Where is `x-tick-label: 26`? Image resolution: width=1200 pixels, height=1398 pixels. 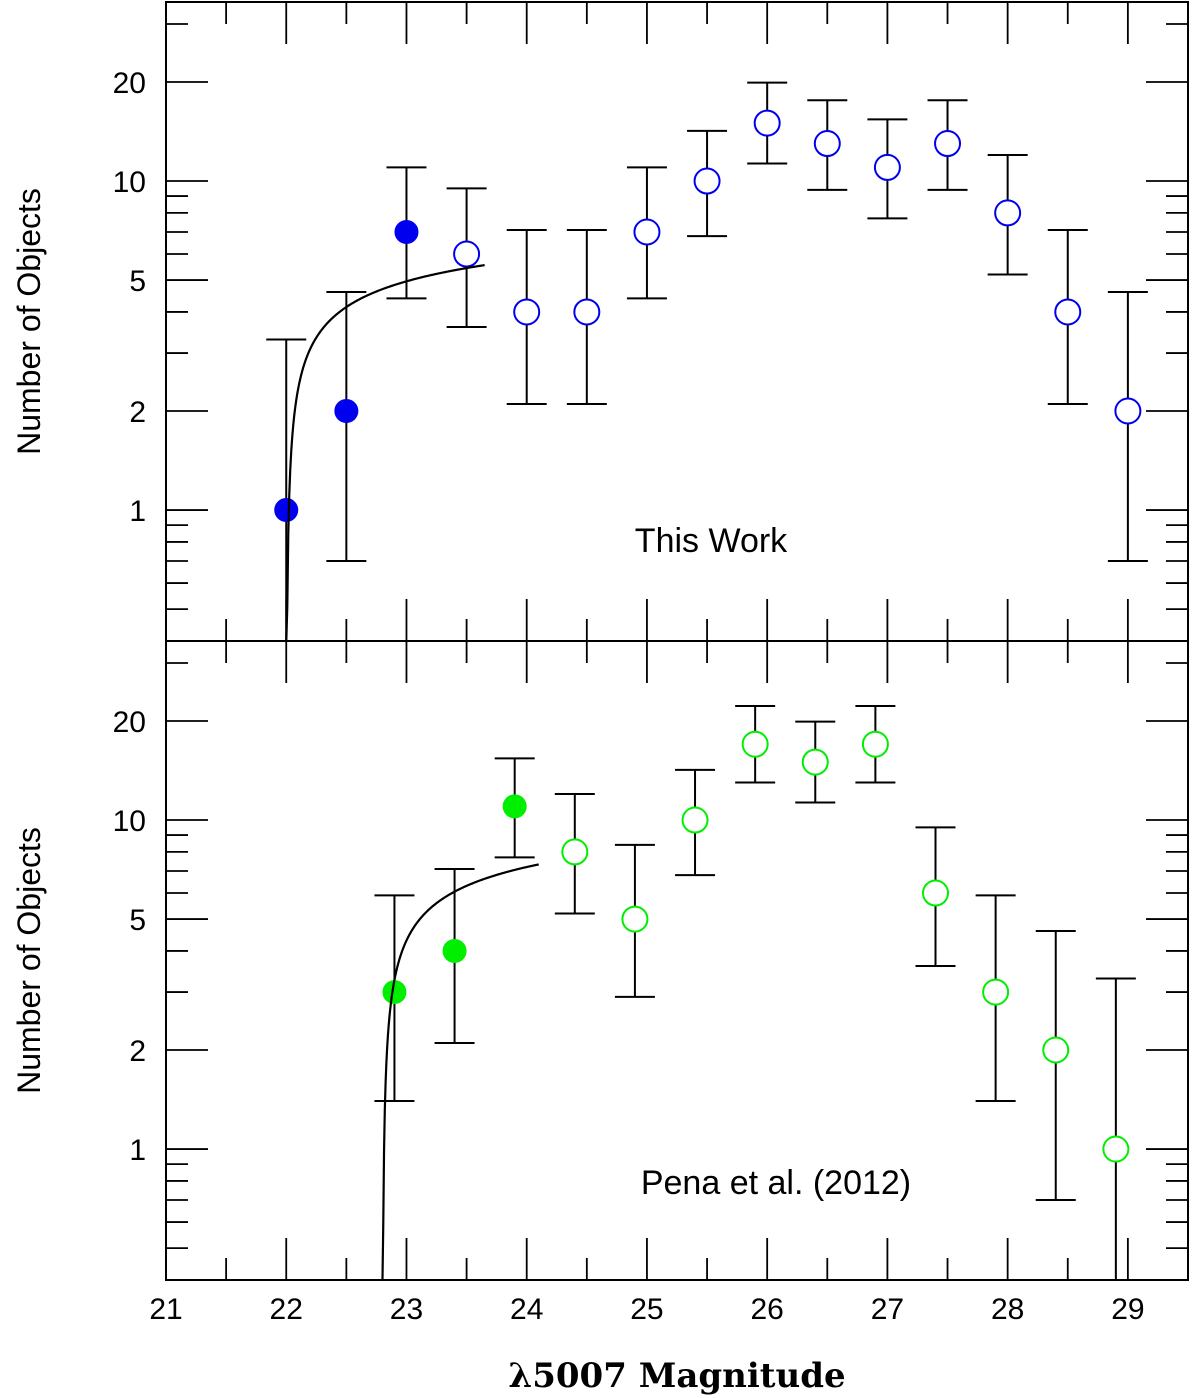 x-tick-label: 26 is located at coordinates (766, 1309).